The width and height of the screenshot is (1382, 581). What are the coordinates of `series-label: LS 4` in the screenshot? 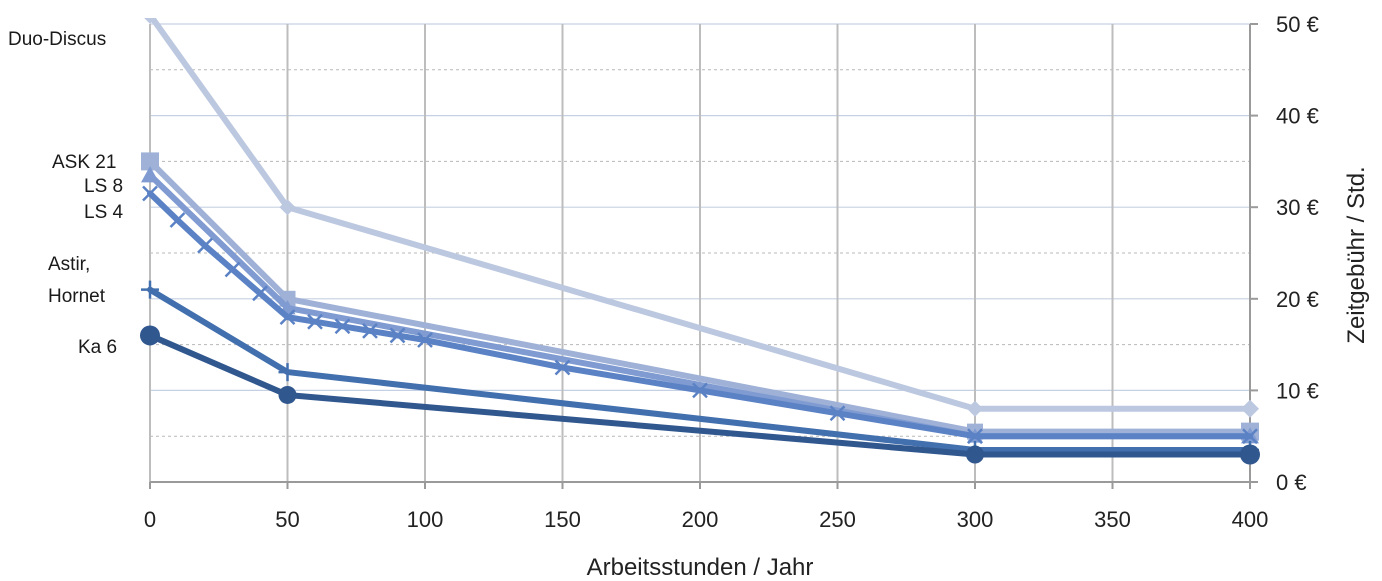 It's located at (104, 212).